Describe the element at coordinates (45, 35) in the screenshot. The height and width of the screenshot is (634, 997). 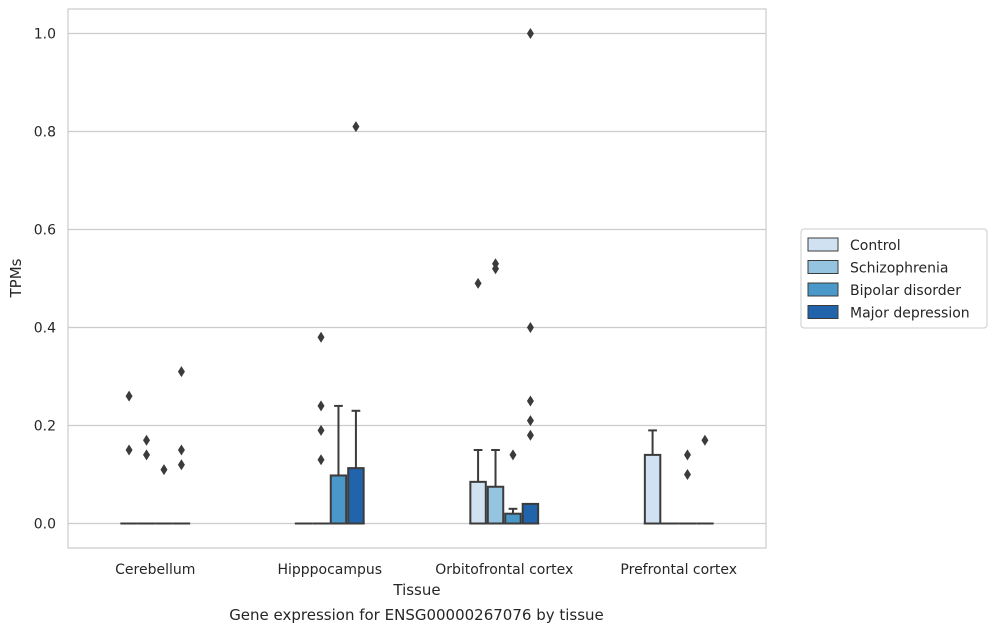
I see `y-tick-label: 1.0` at that location.